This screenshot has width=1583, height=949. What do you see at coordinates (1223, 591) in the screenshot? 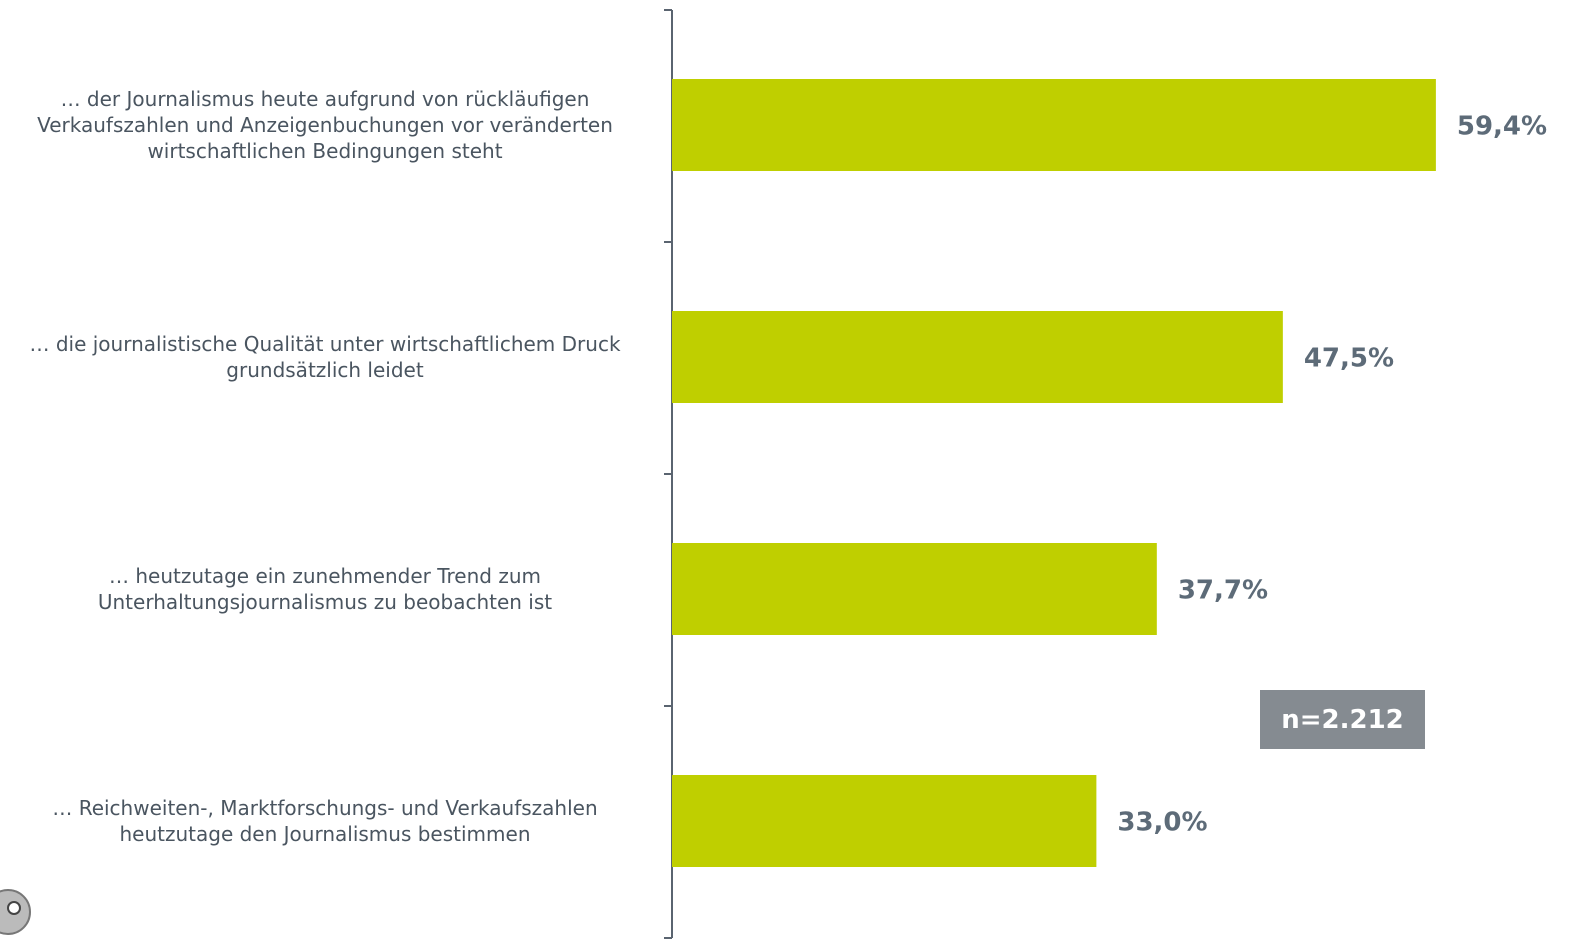
I see `value-label: 37,7%` at bounding box center [1223, 591].